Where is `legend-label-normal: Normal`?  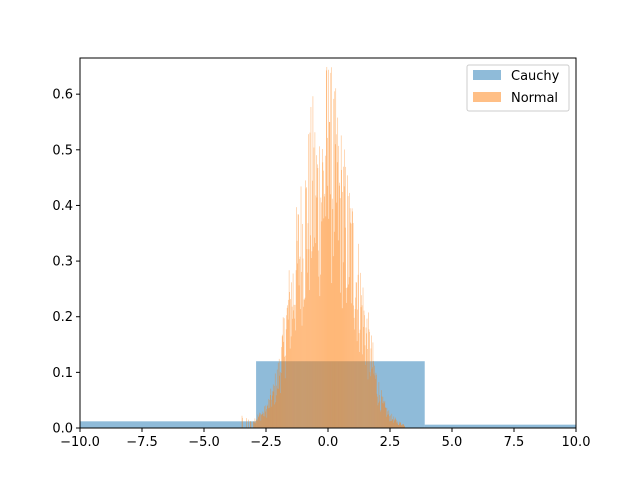 legend-label-normal: Normal is located at coordinates (534, 98).